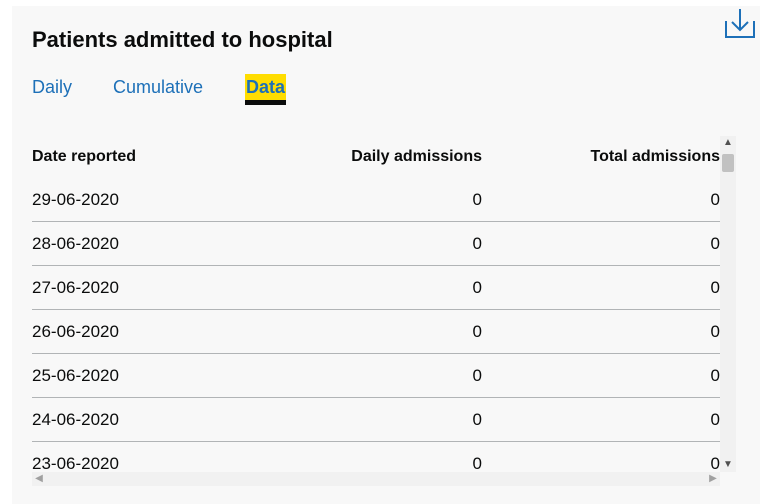  I want to click on scroll-up-icon: ▲, so click(728, 142).